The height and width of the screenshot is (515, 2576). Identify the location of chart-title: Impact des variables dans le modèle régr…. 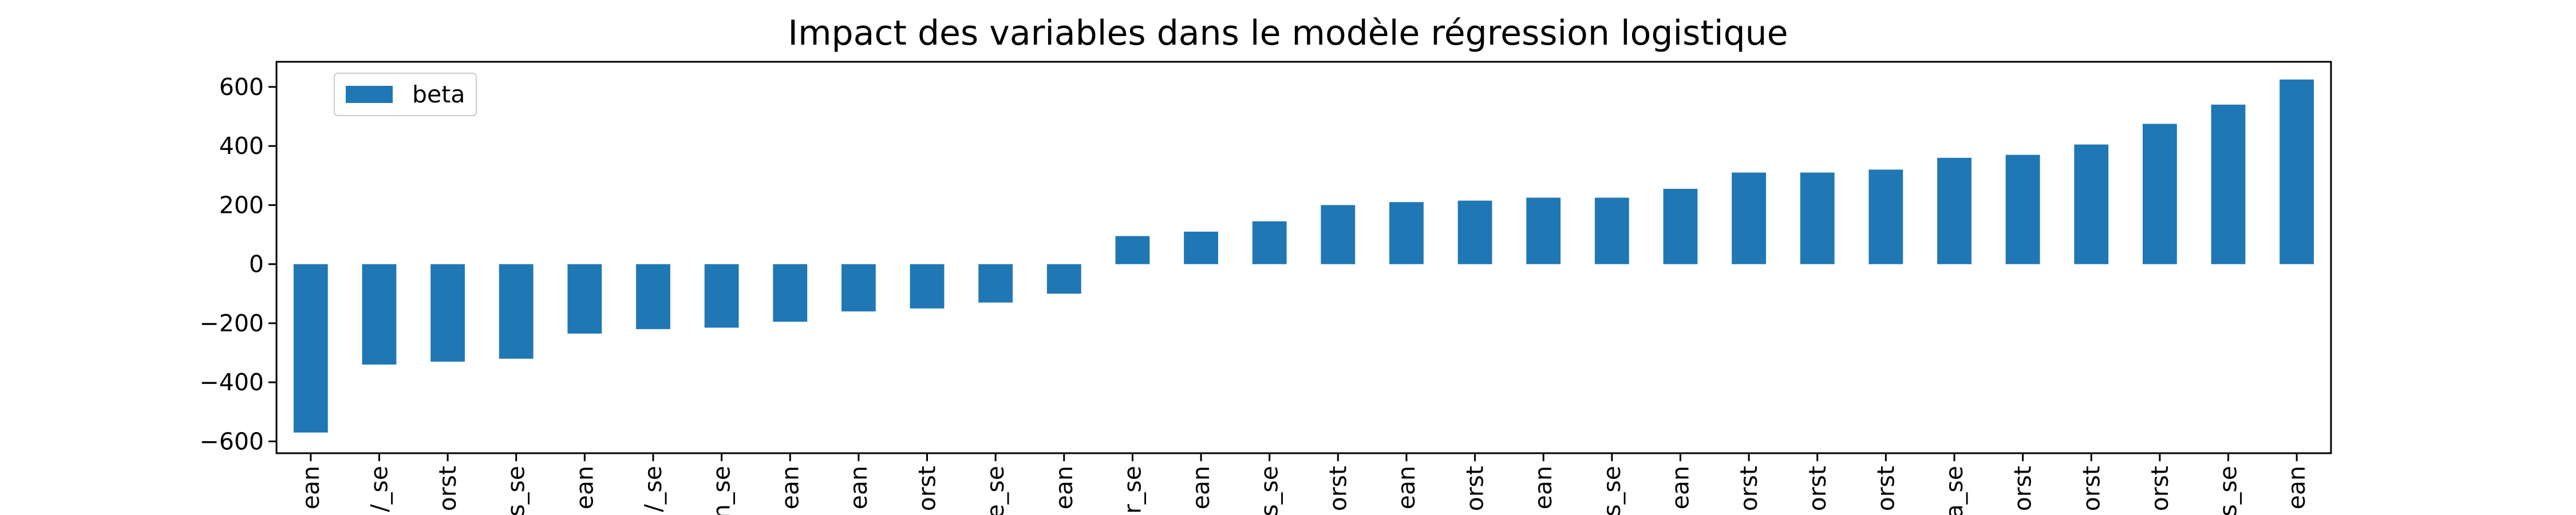
(1288, 33).